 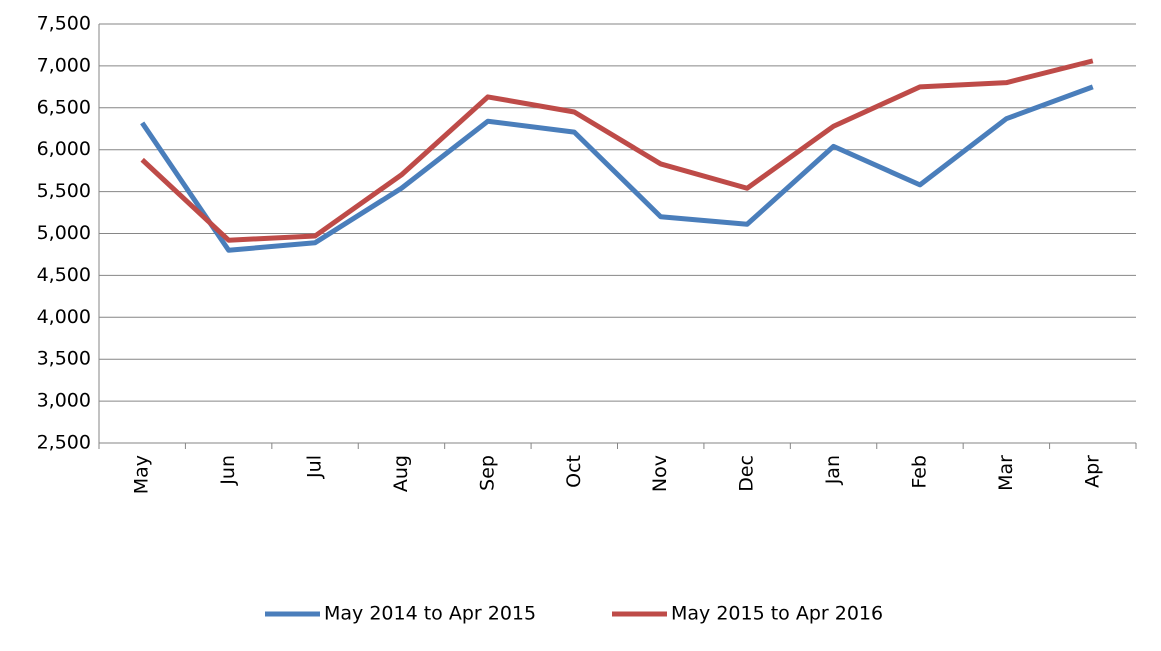 What do you see at coordinates (64, 401) in the screenshot?
I see `y-tick-label: 3,000` at bounding box center [64, 401].